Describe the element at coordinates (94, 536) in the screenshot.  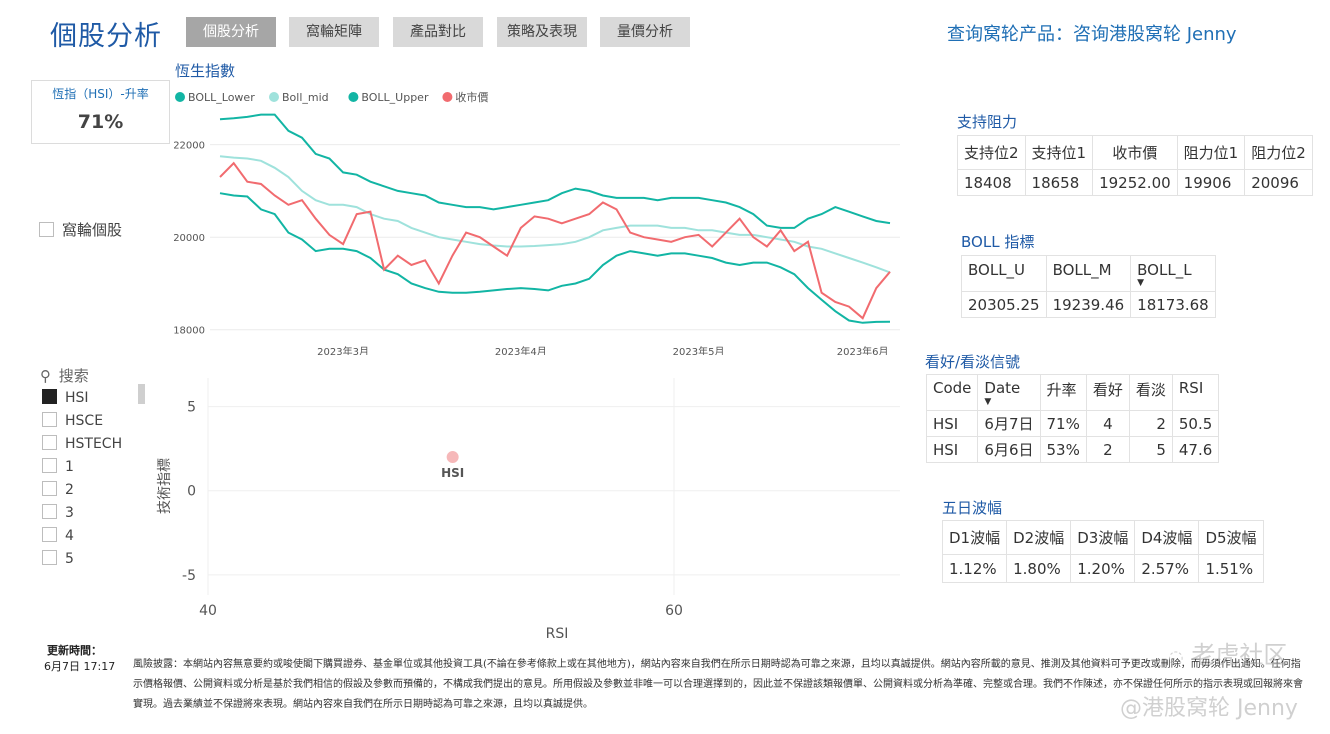
I see `slicer-item-4: 4` at that location.